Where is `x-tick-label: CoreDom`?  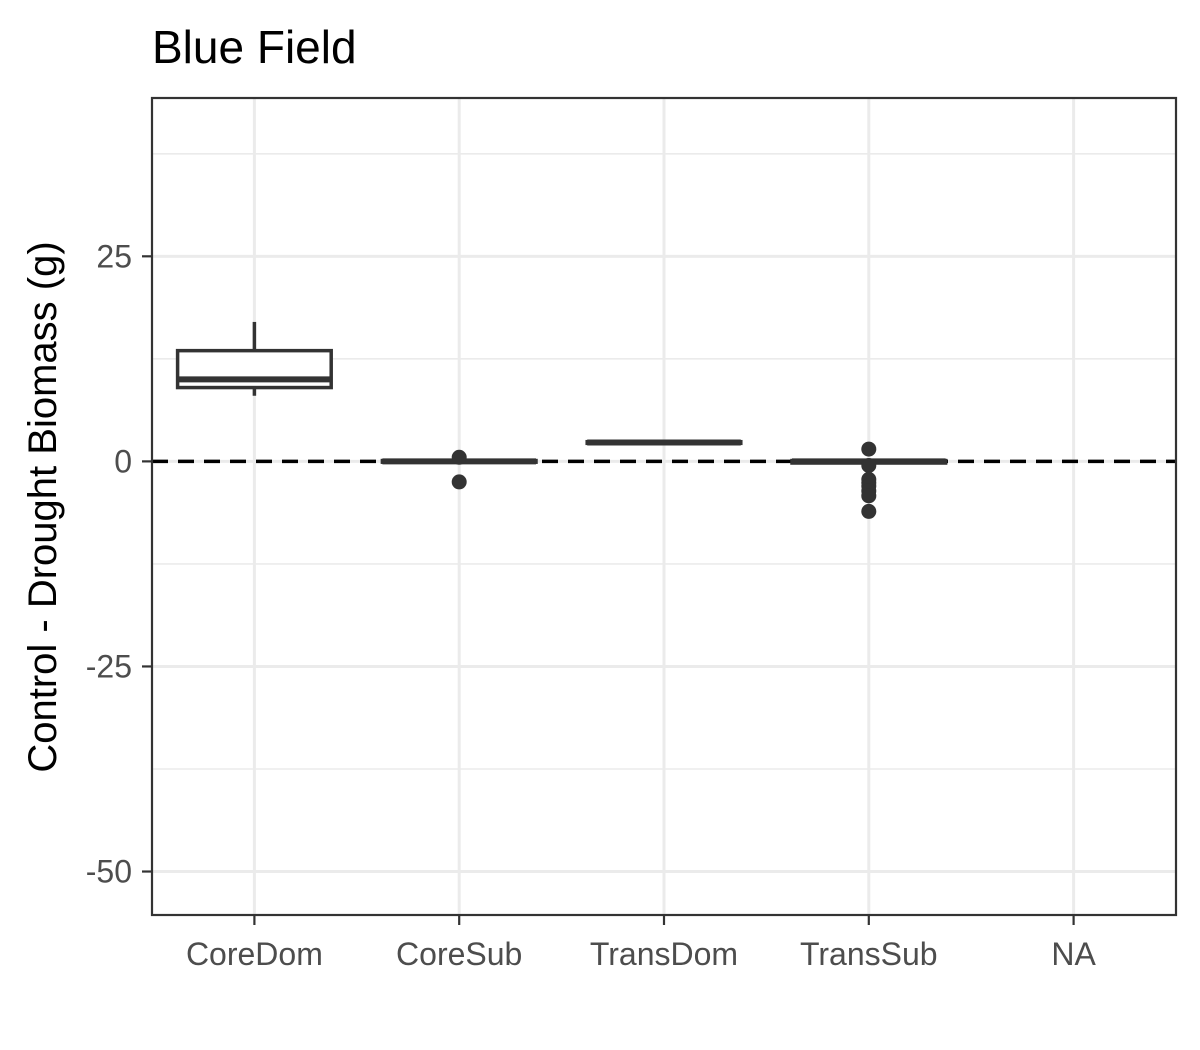
x-tick-label: CoreDom is located at coordinates (254, 954).